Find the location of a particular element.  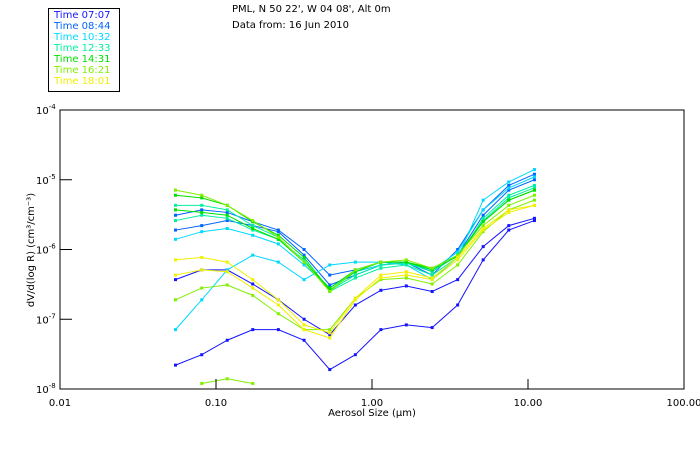

y-tick-exponent: -4 is located at coordinates (53, 107).